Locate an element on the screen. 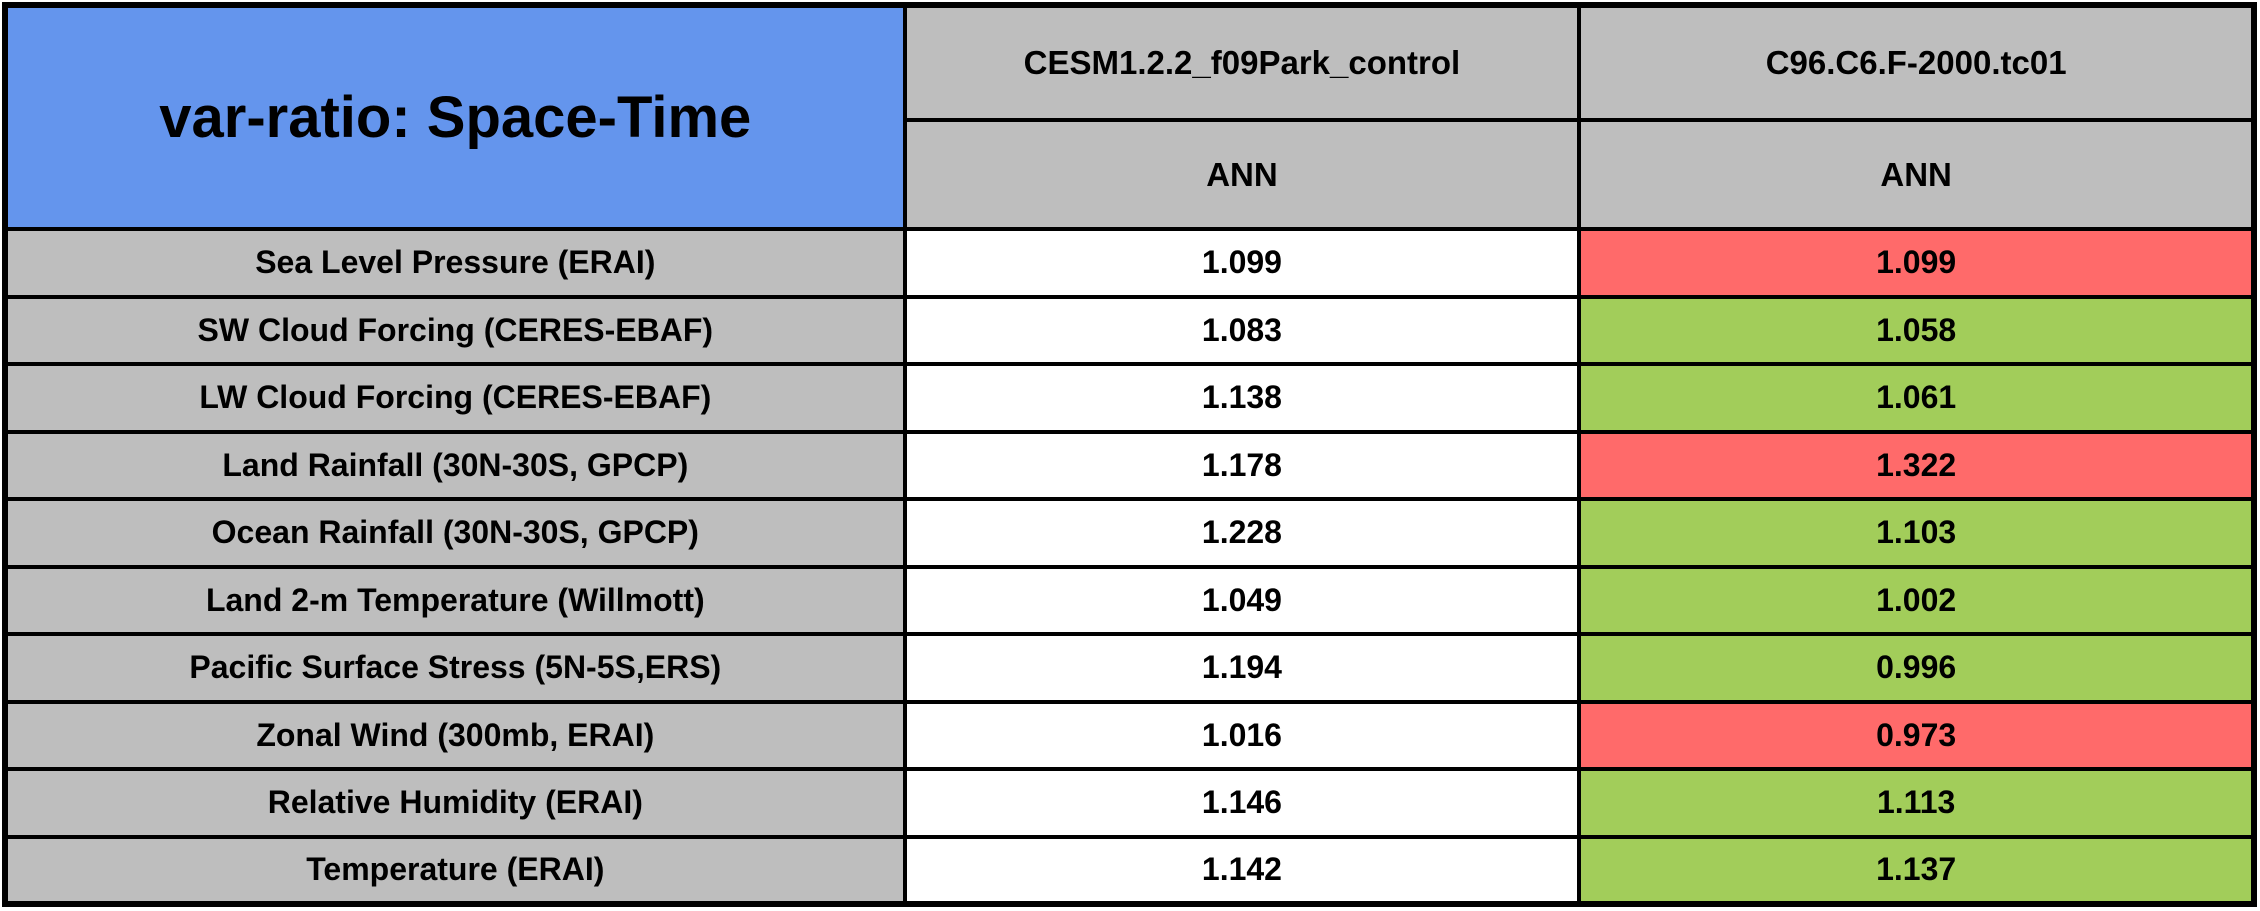  value-cell-model-2: 1.103 is located at coordinates (1916, 533).